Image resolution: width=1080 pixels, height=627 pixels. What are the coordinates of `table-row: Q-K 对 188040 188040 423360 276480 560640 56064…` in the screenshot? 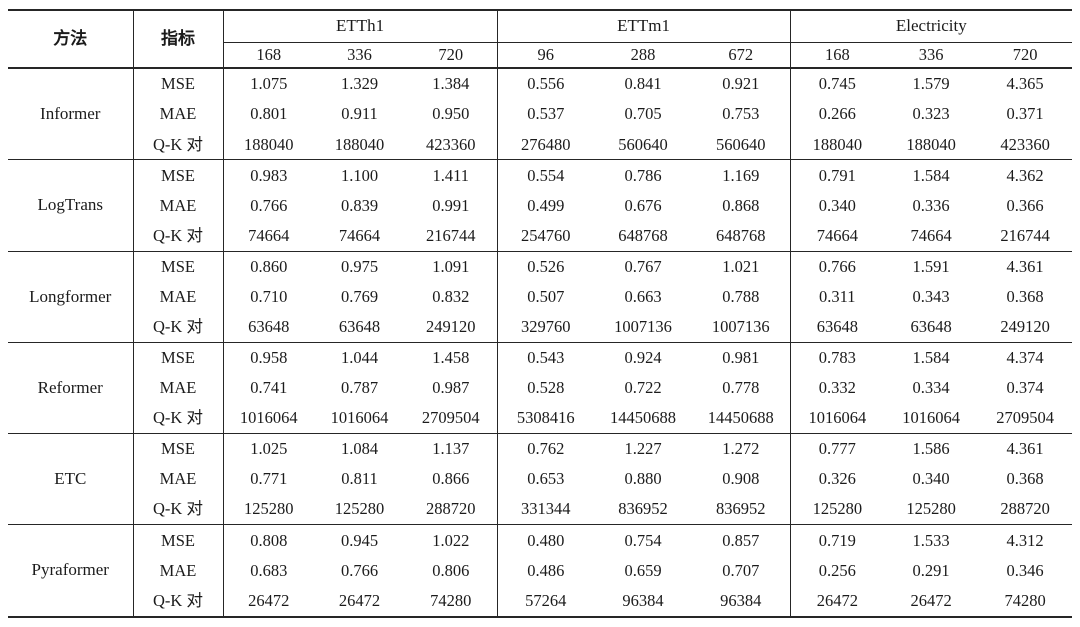 It's located at (540, 144).